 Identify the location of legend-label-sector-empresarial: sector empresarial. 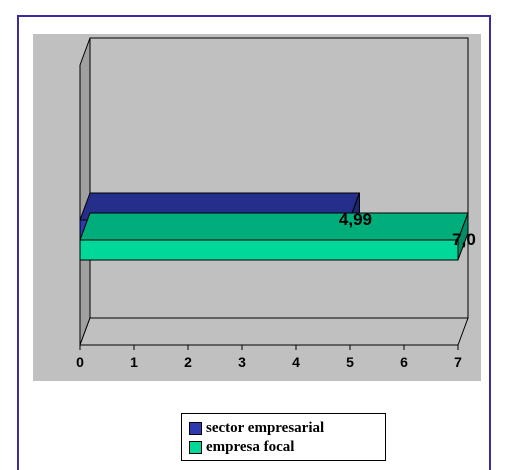
(265, 428).